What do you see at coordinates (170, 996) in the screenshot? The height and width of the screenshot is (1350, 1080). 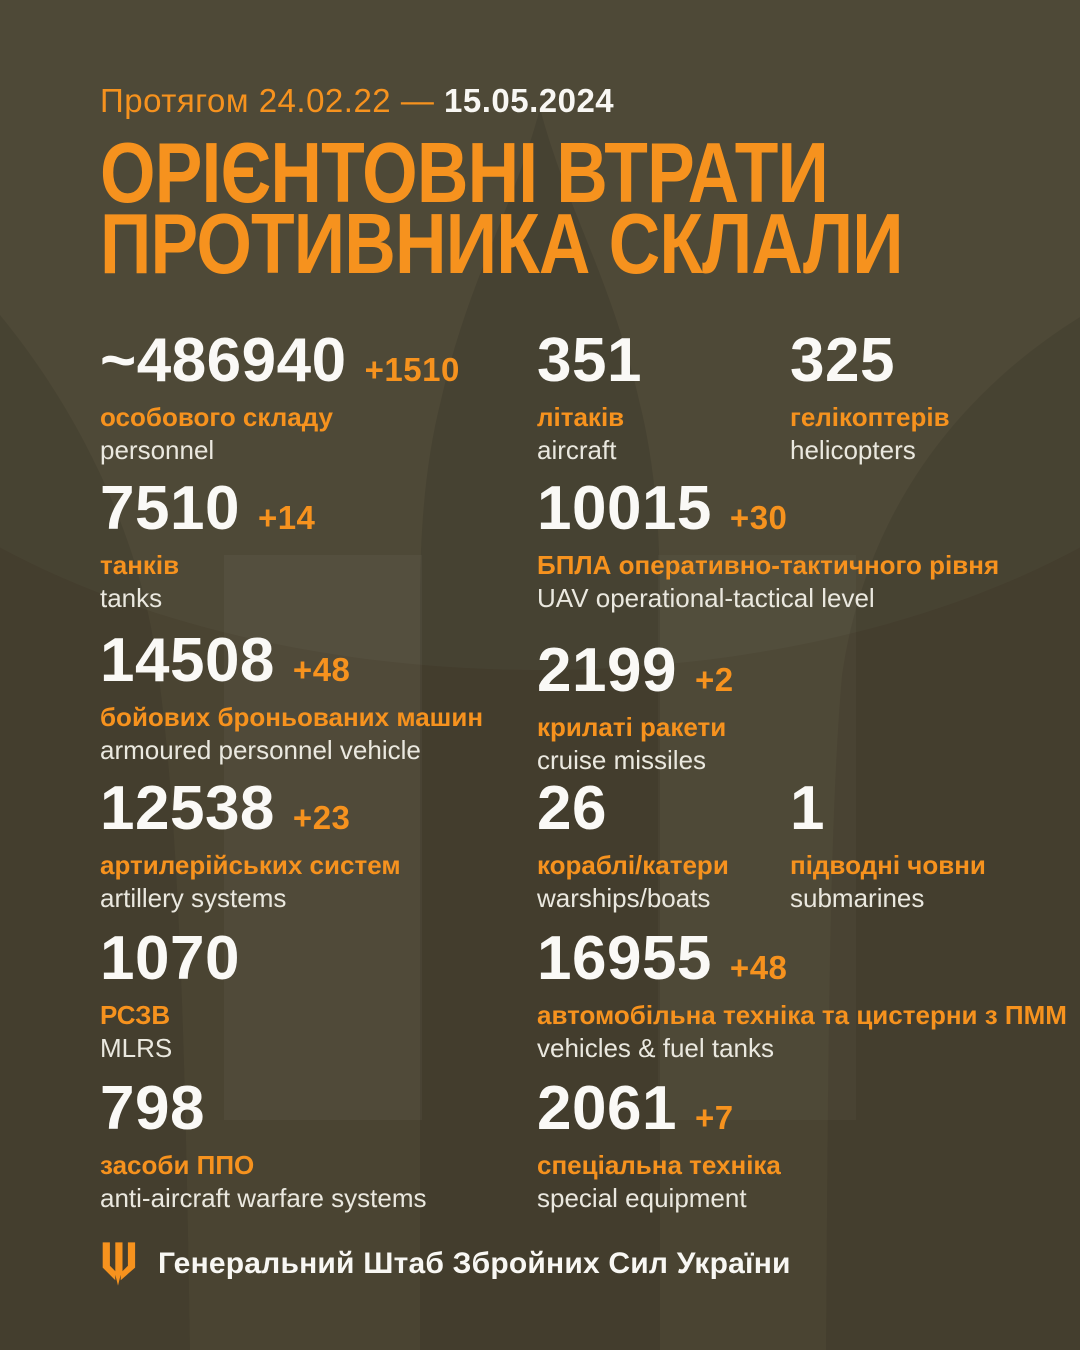 I see `stat-mlrs: 1070 РСЗВ MLRS` at bounding box center [170, 996].